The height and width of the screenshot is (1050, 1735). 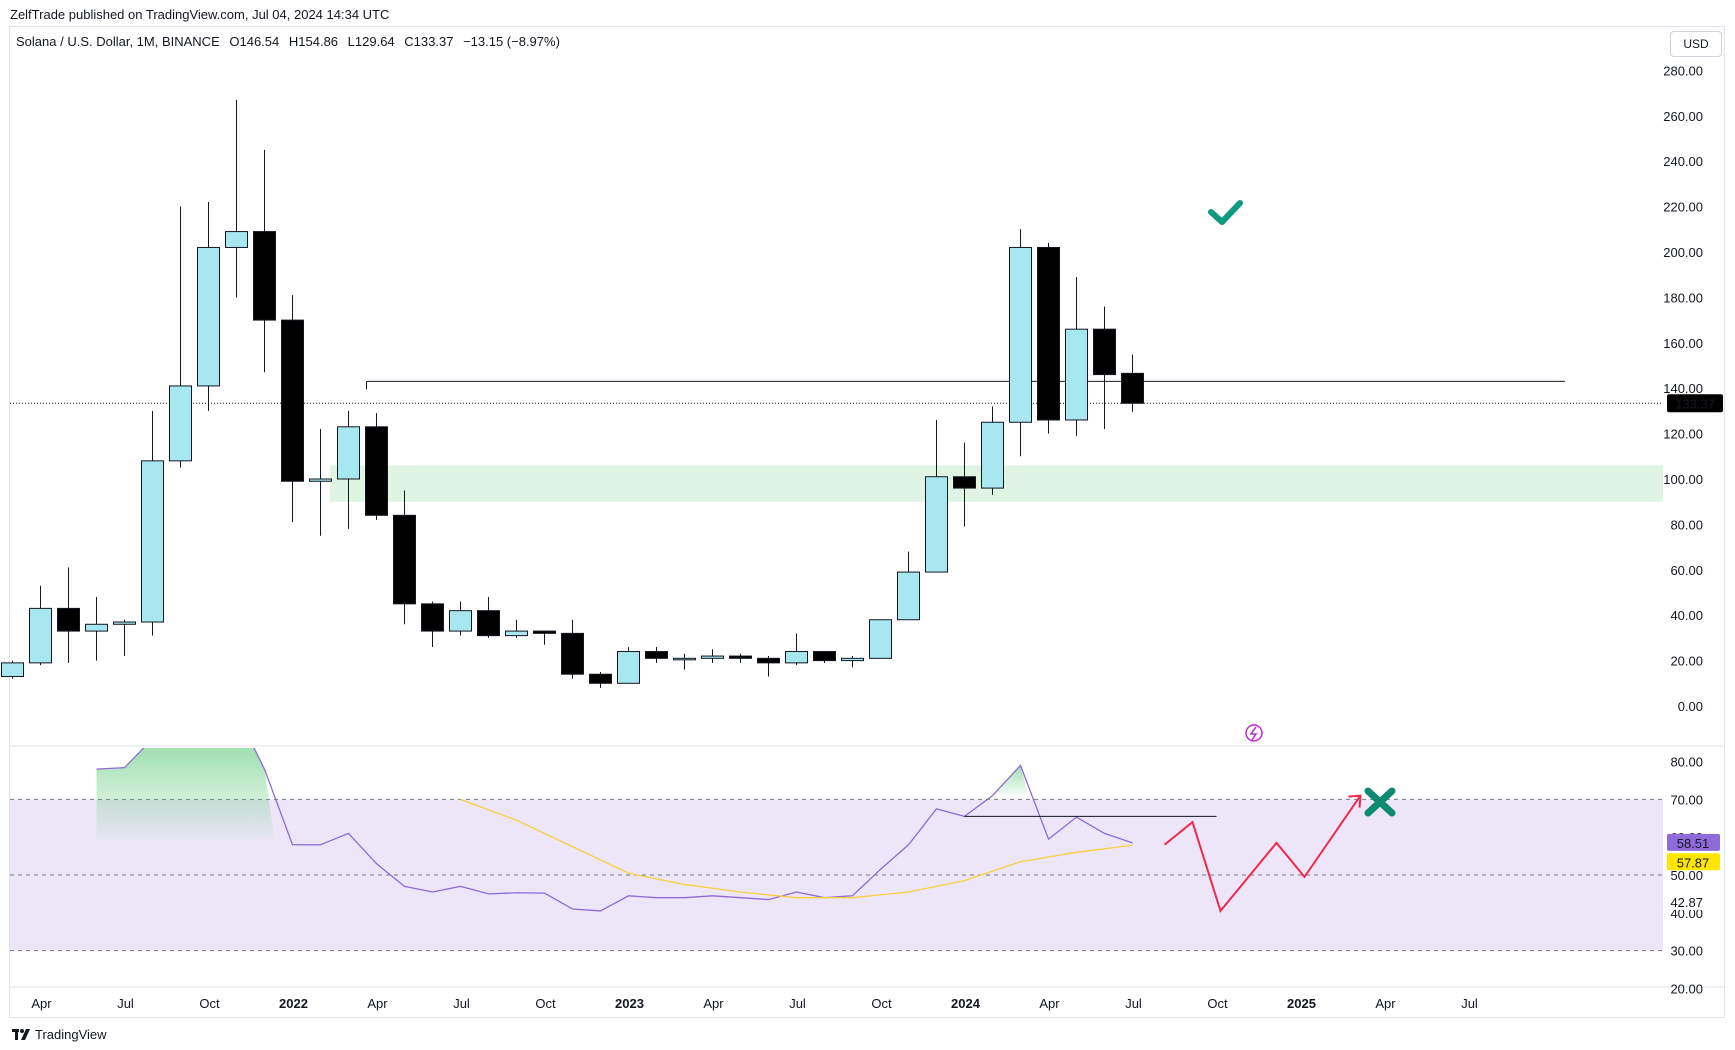 I want to click on price-tick-label: 120.00, so click(x=1683, y=434).